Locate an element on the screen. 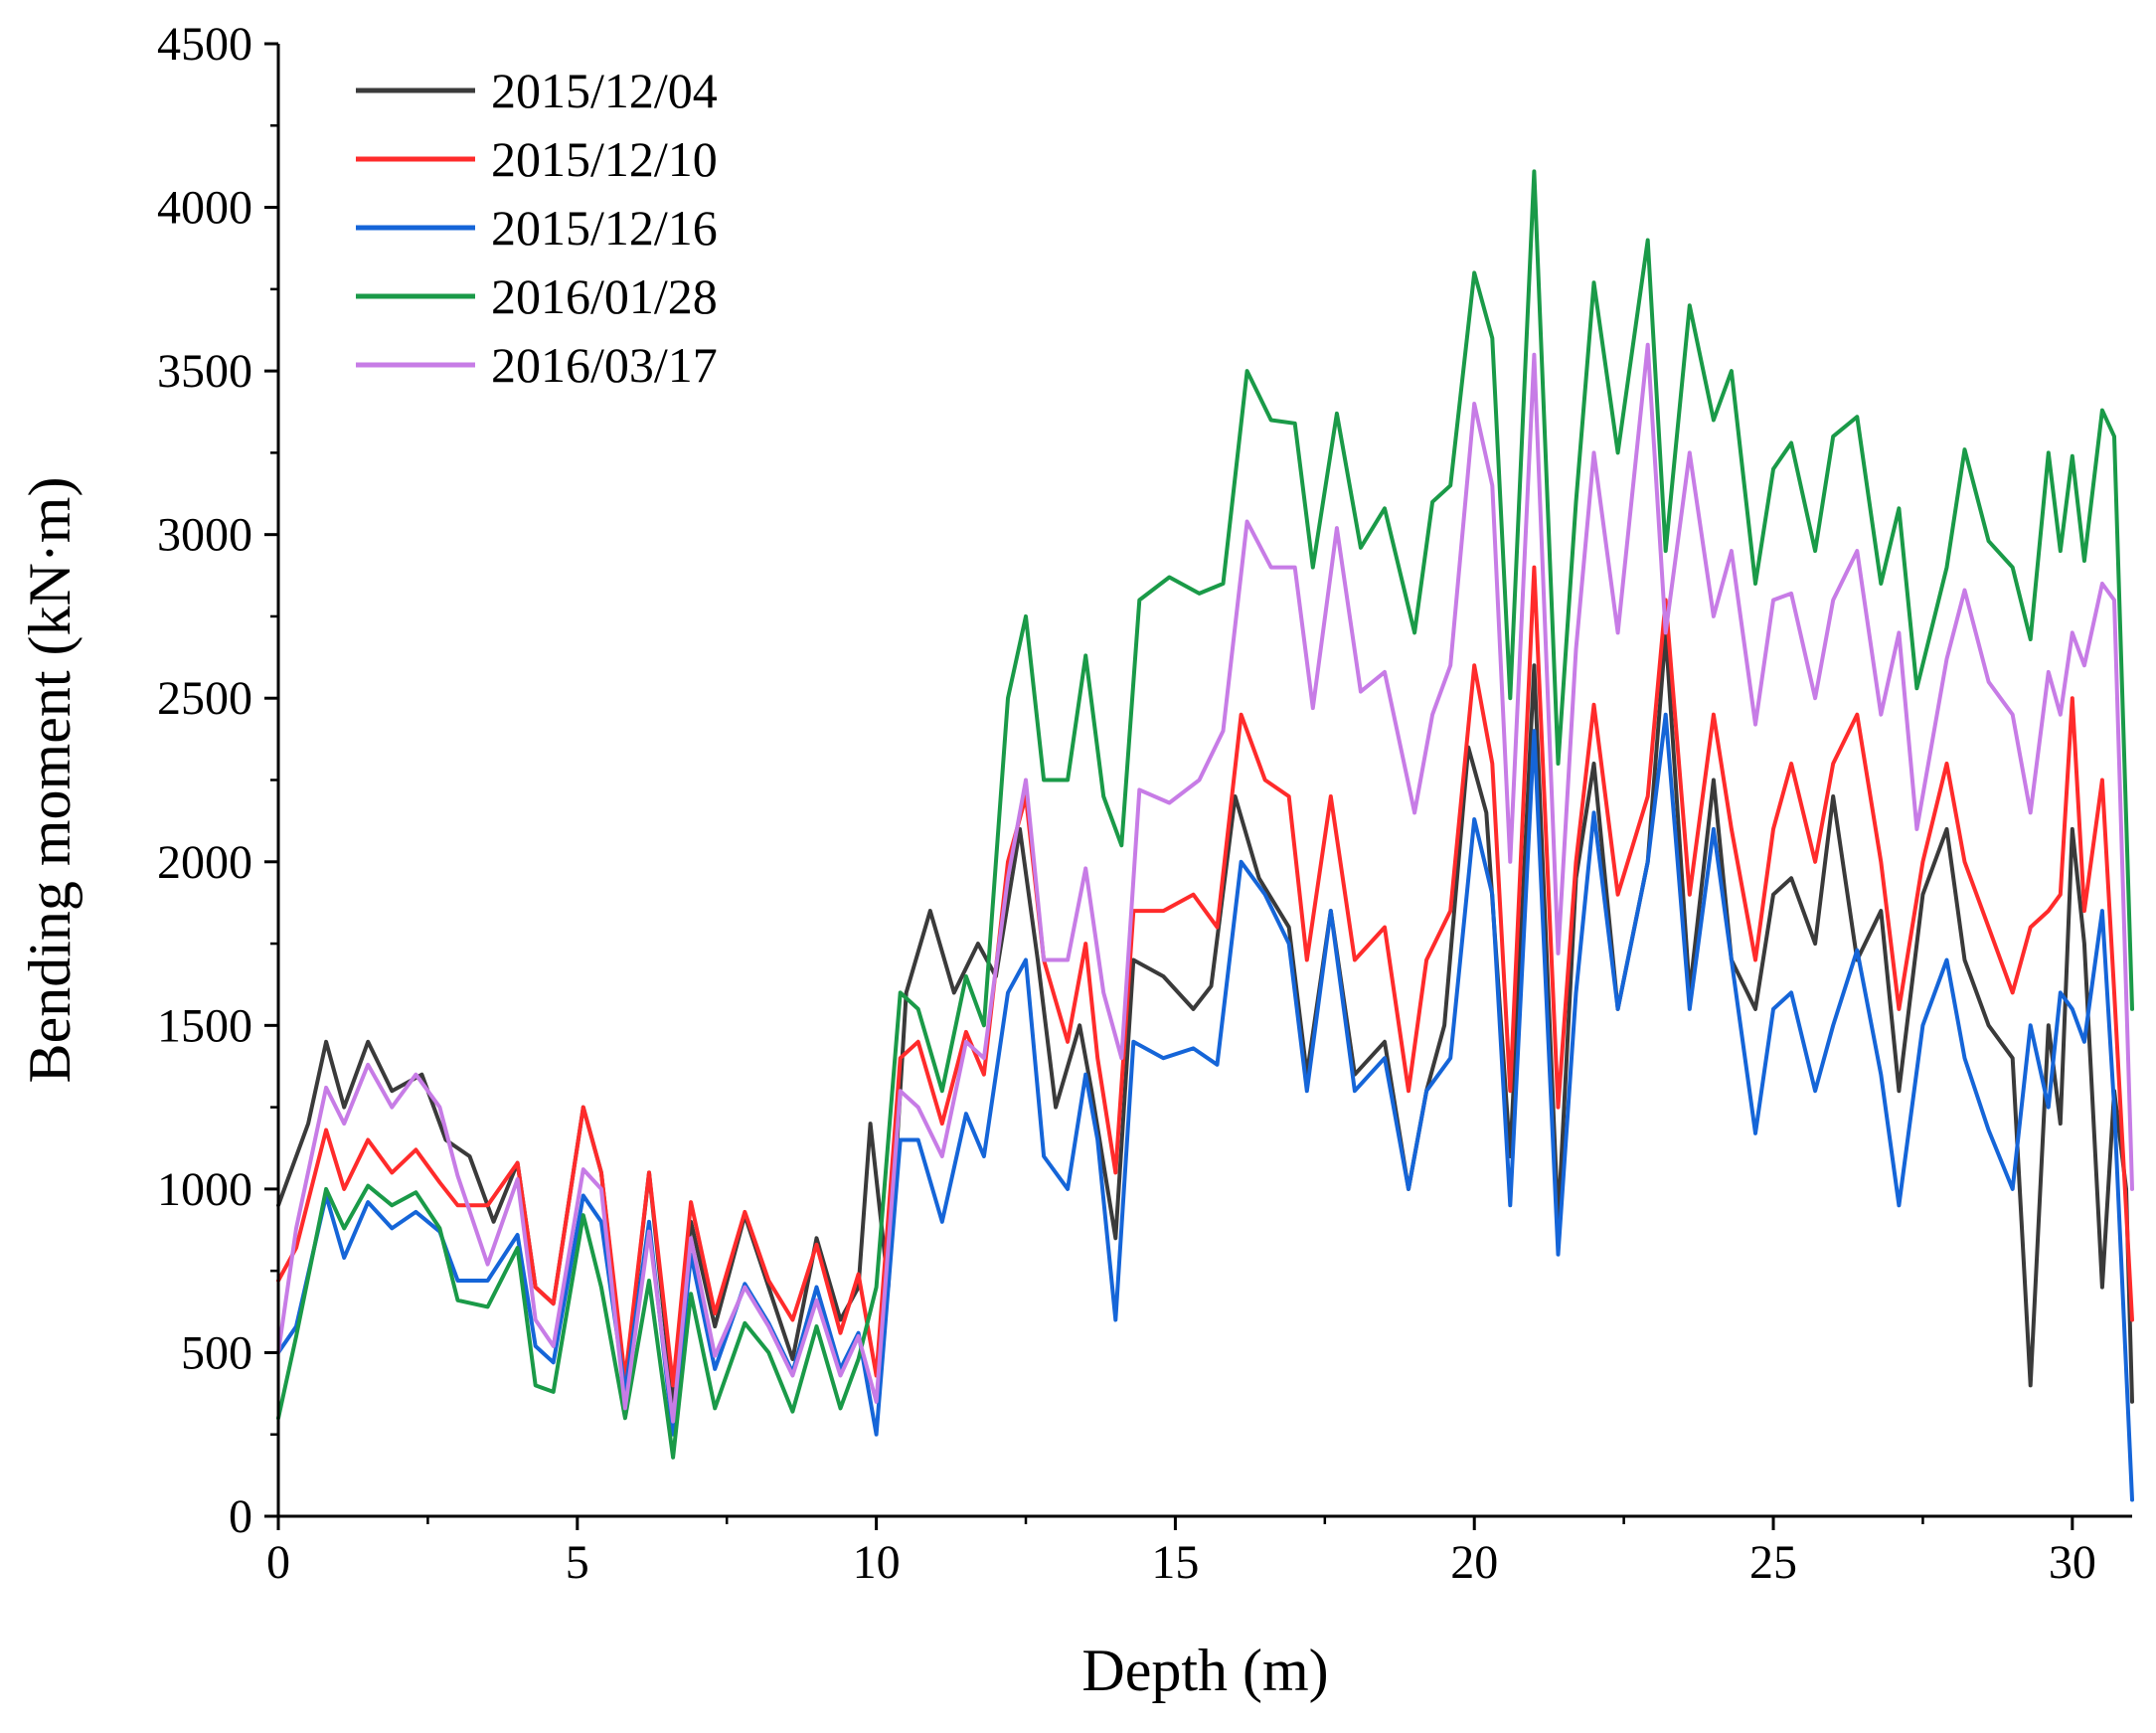  y-tick-label: 1000 is located at coordinates (204, 1189).